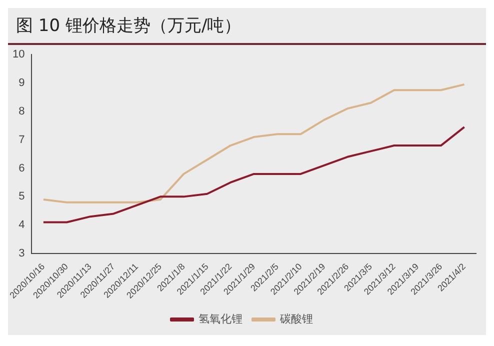 This screenshot has width=494, height=346. I want to click on y-tick-label: 8, so click(21, 111).